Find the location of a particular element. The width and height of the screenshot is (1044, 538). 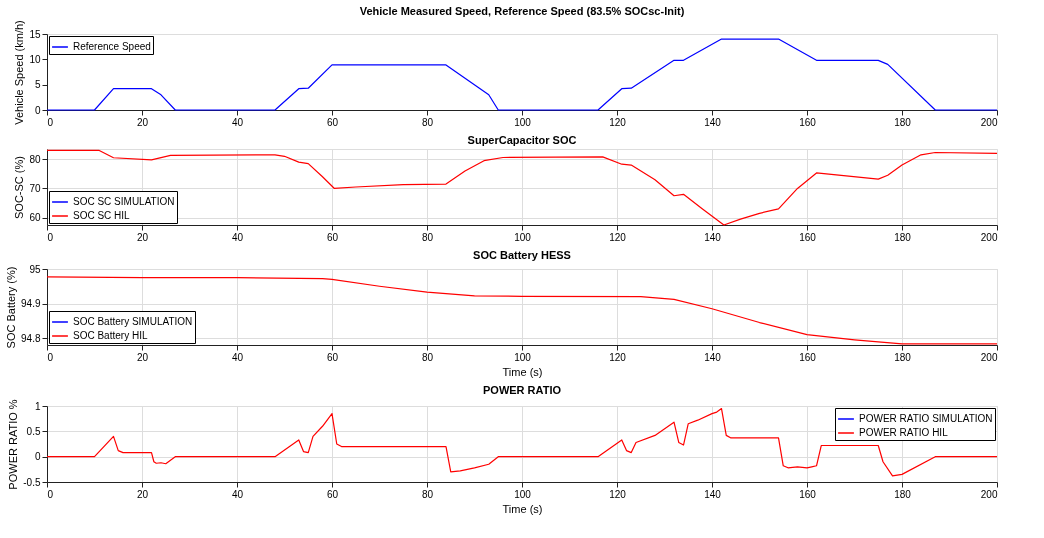

chart-title: POWER RATIO is located at coordinates (522, 389).